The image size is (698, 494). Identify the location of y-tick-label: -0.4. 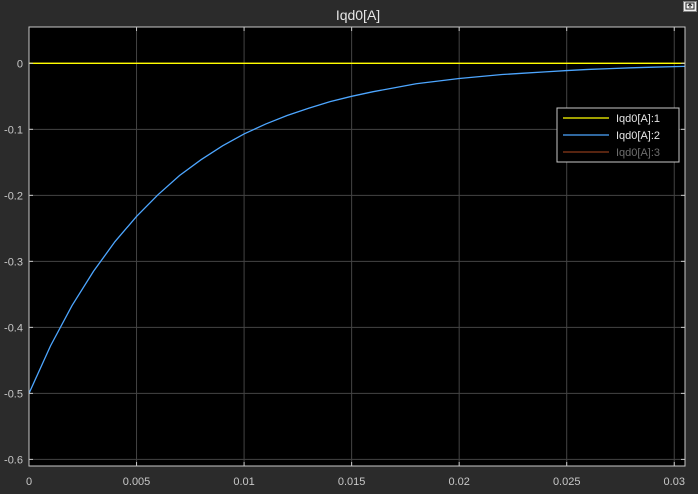
(13, 328).